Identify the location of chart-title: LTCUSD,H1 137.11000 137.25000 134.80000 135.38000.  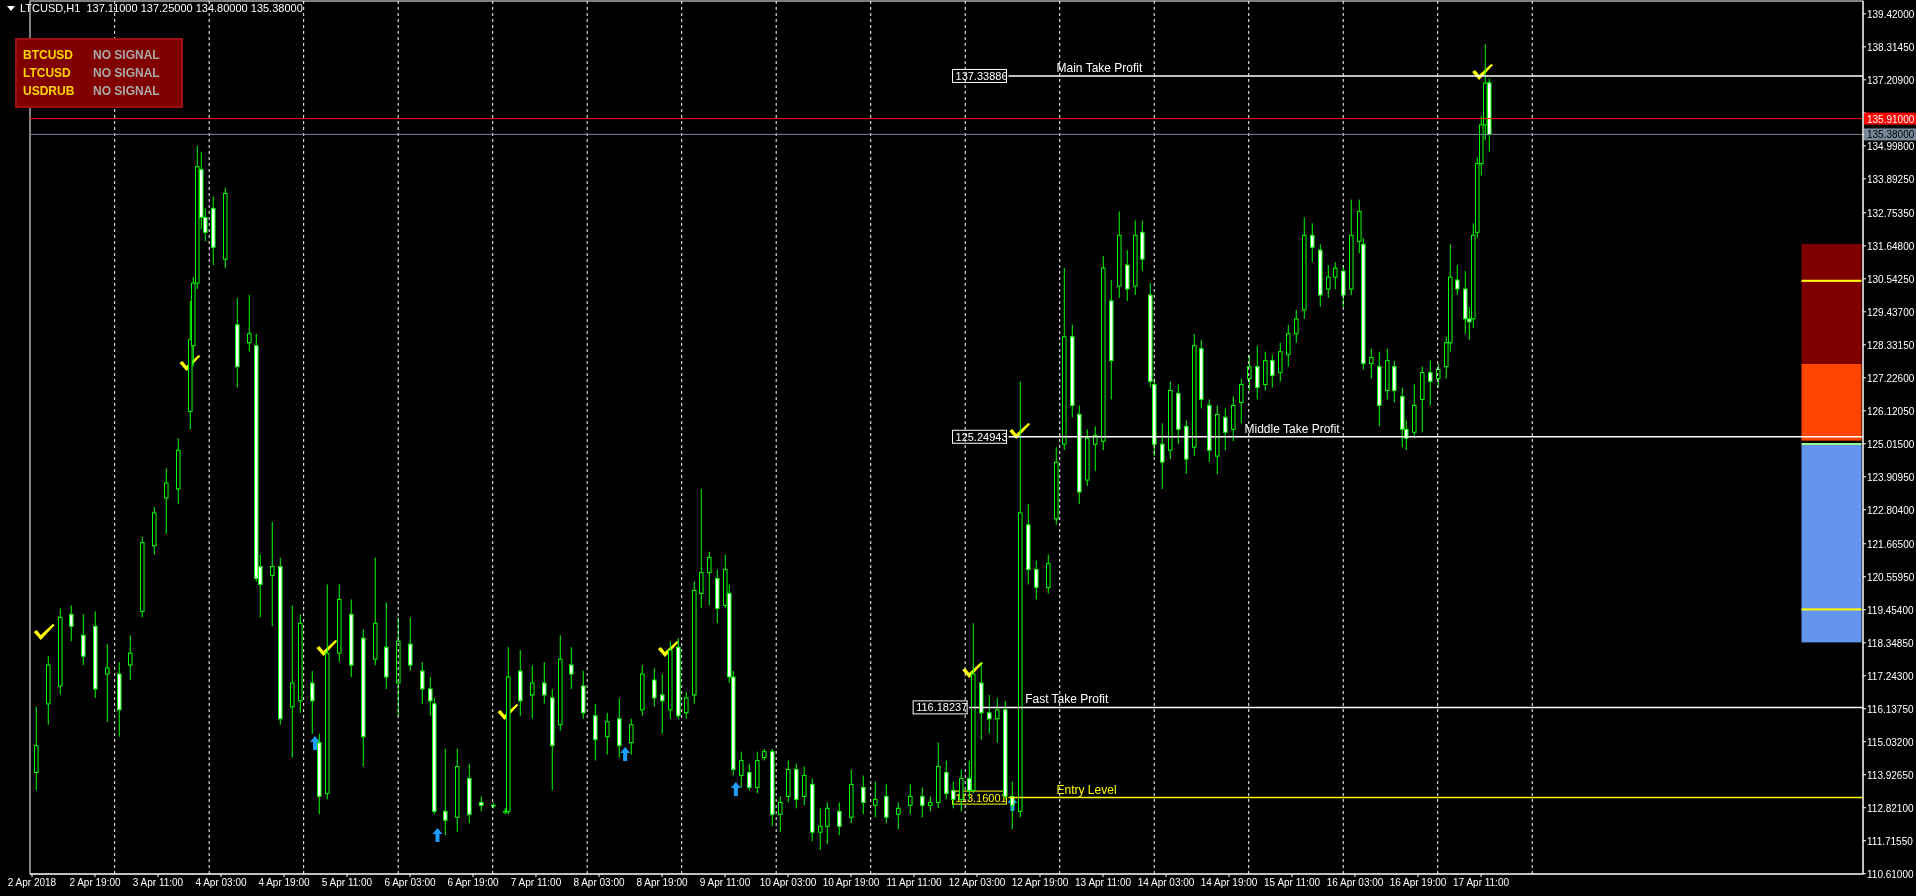
(161, 8).